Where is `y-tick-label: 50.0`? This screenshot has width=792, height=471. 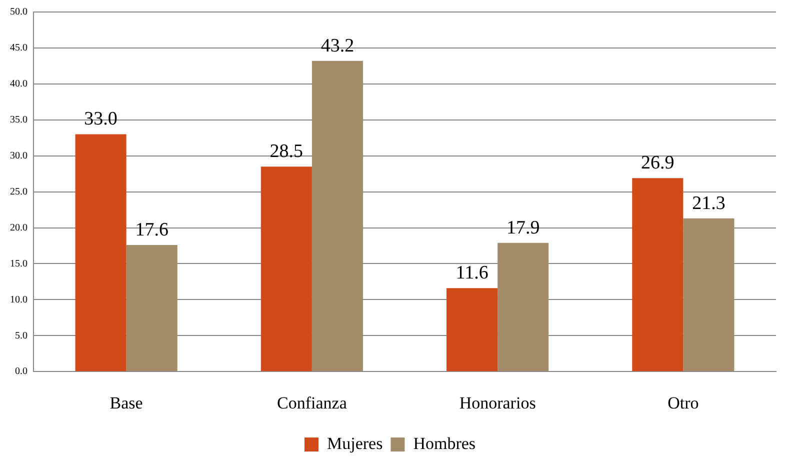
y-tick-label: 50.0 is located at coordinates (19, 12).